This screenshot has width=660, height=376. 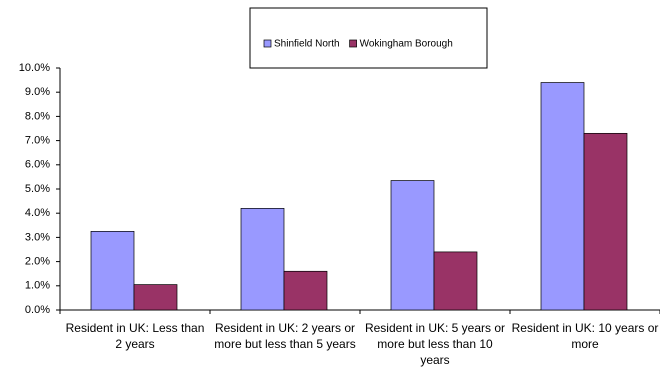 I want to click on legend-box, so click(x=368, y=38).